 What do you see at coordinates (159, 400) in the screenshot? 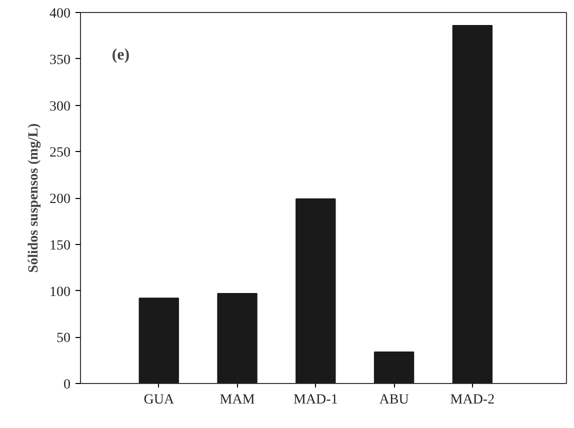
I see `x-tick-label: GUA` at bounding box center [159, 400].